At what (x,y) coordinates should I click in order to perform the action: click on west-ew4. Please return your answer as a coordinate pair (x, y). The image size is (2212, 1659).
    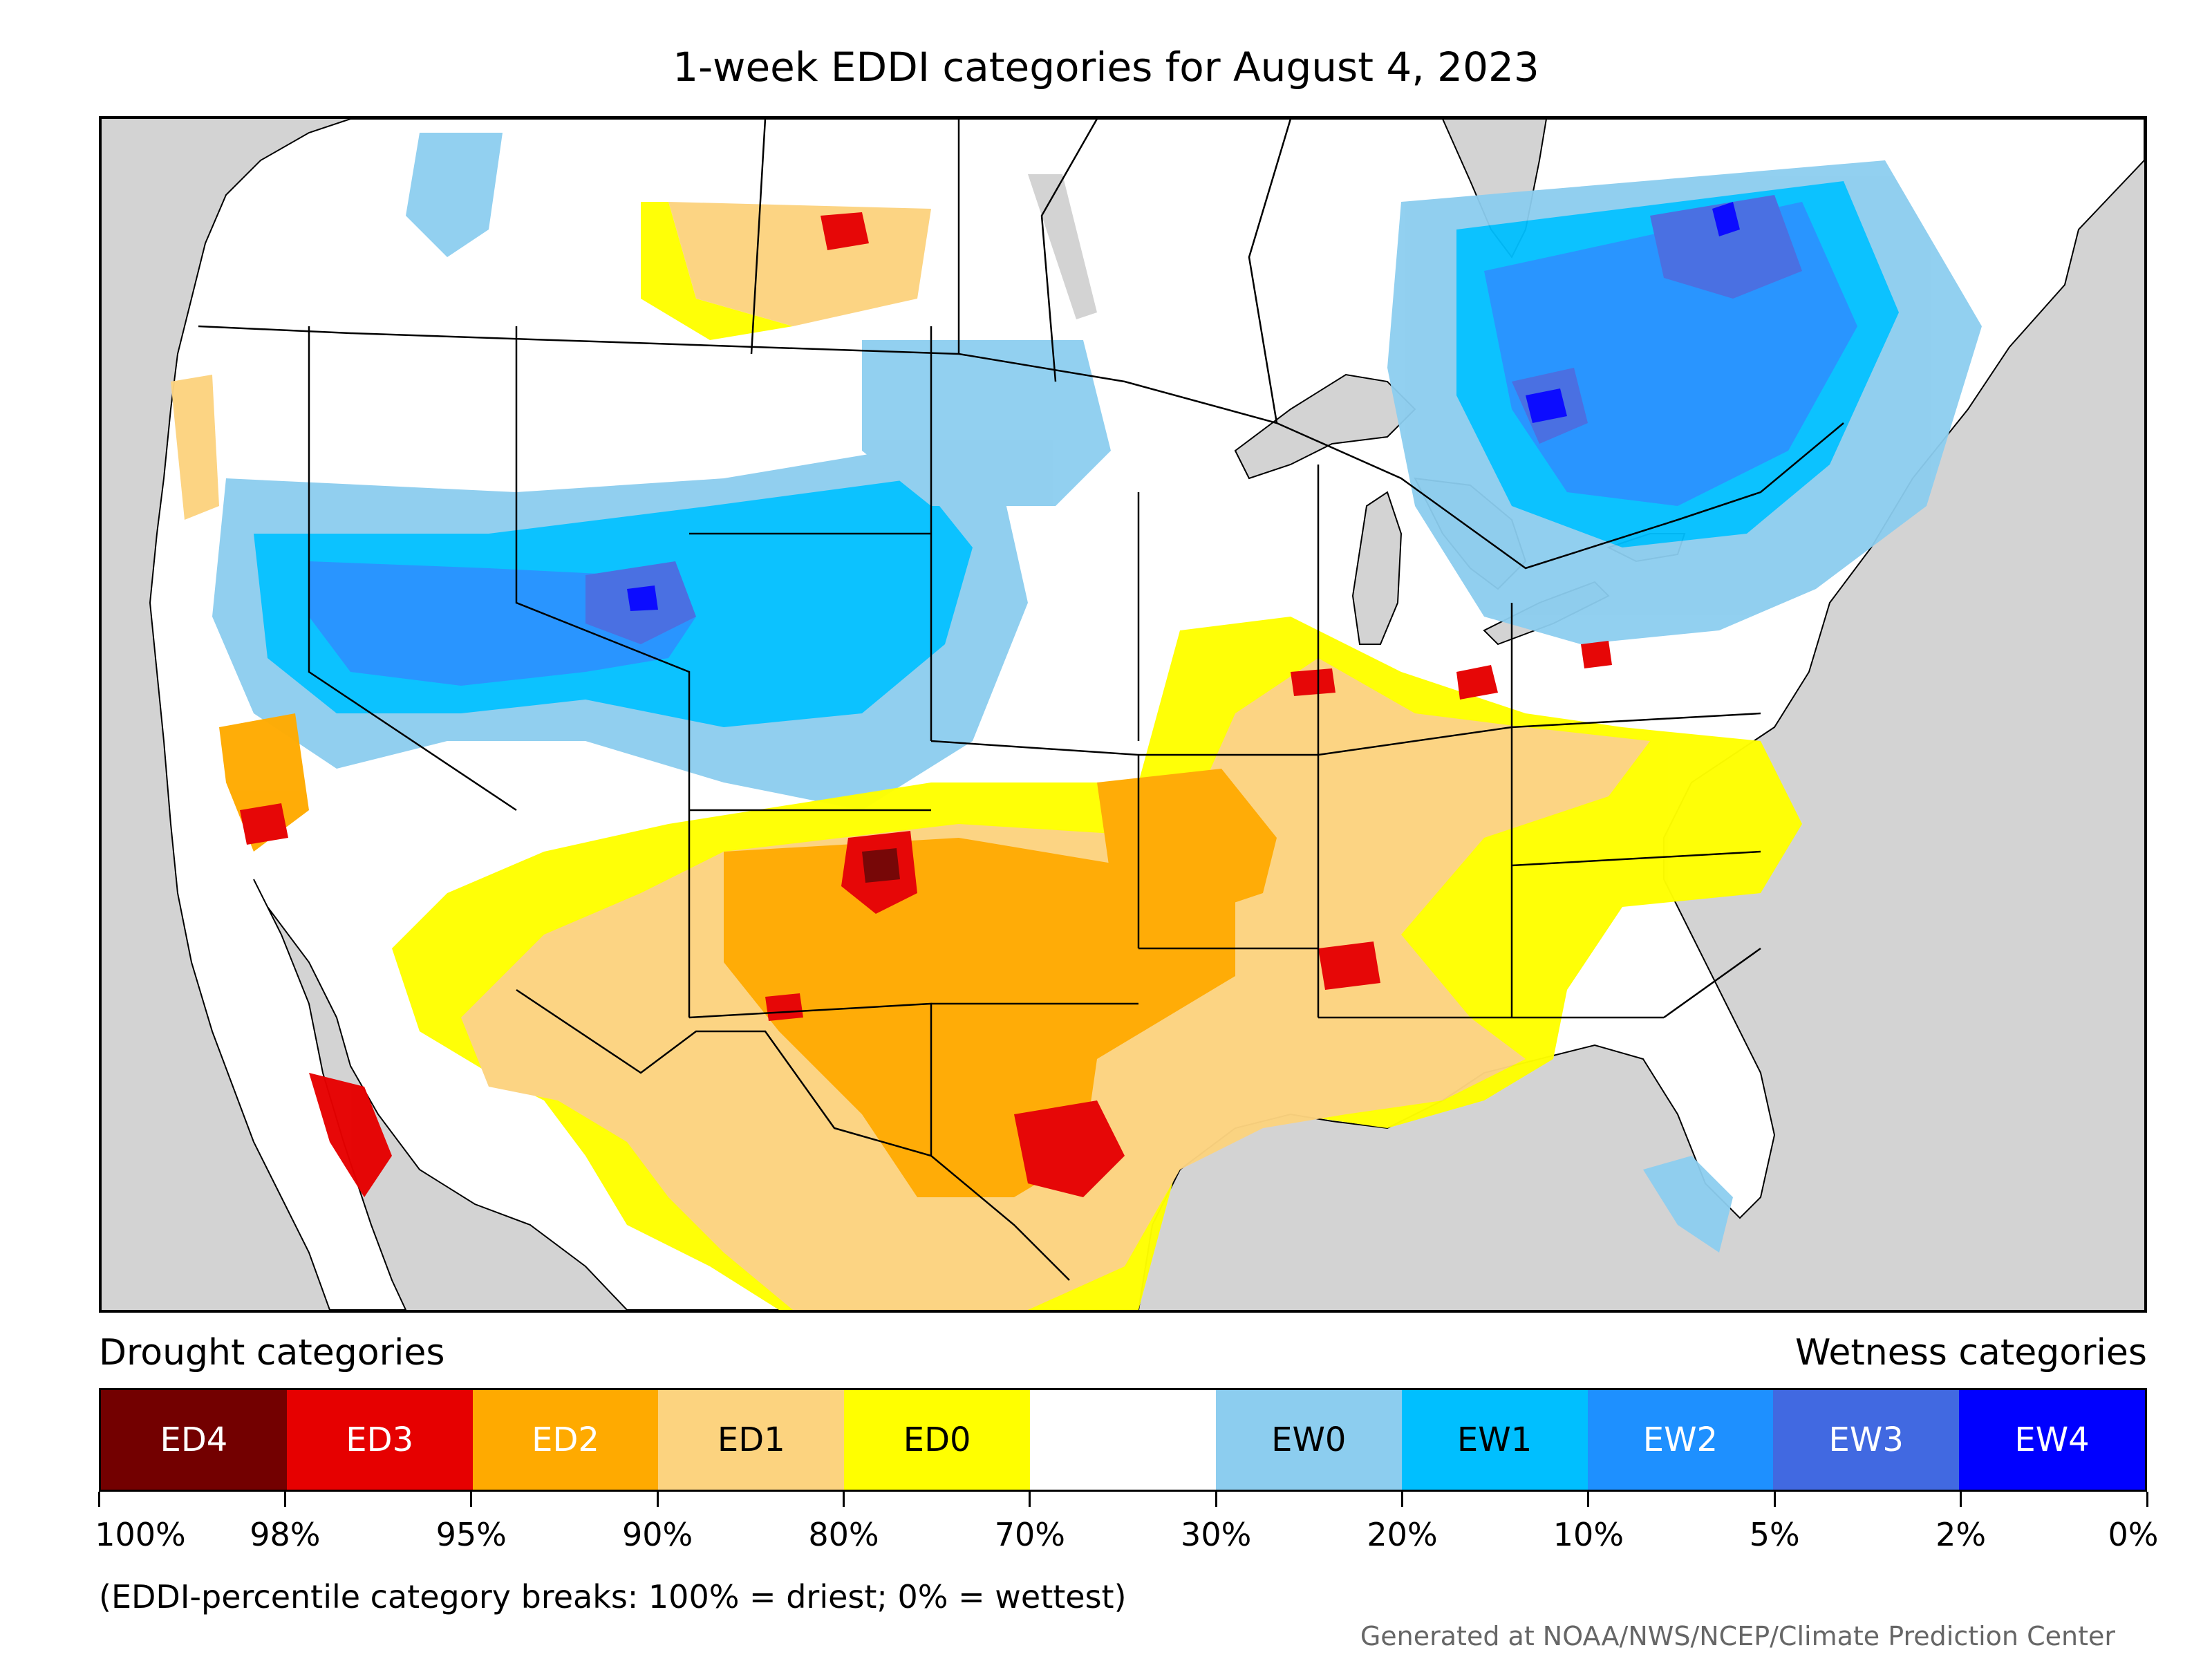
    Looking at the image, I should click on (643, 598).